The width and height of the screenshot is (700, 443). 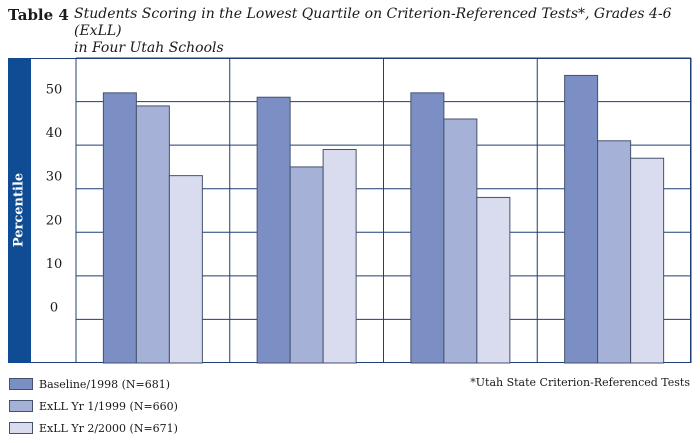 What do you see at coordinates (108, 406) in the screenshot?
I see `legend-label-yr1: ExLL Yr 1/1999 (N=660)` at bounding box center [108, 406].